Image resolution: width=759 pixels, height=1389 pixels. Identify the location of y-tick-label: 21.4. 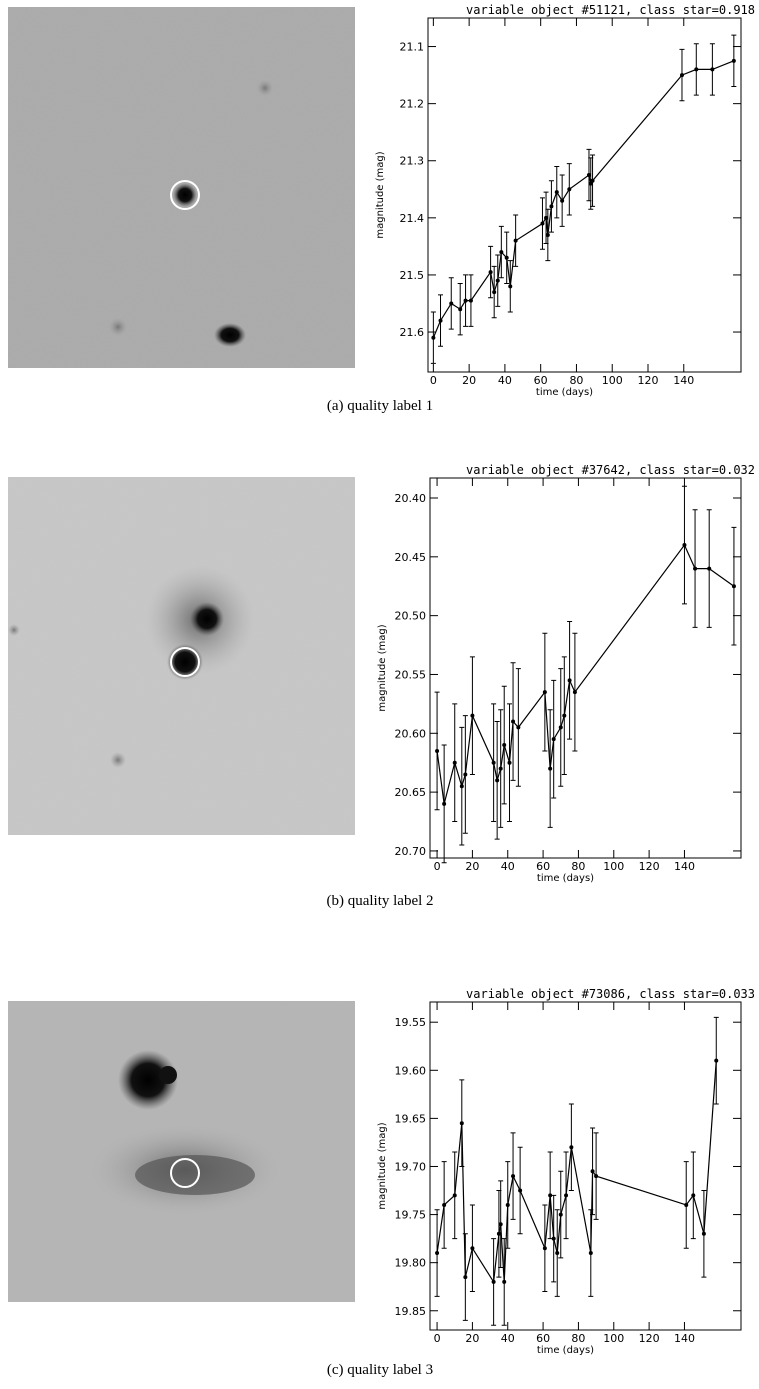
(412, 218).